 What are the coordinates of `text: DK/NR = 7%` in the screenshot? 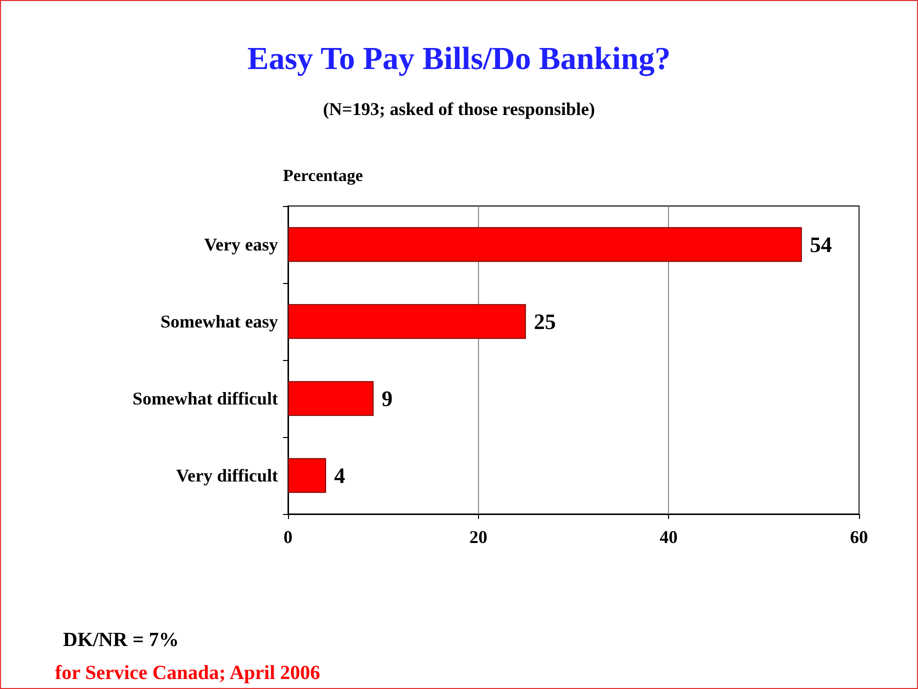 It's located at (121, 640).